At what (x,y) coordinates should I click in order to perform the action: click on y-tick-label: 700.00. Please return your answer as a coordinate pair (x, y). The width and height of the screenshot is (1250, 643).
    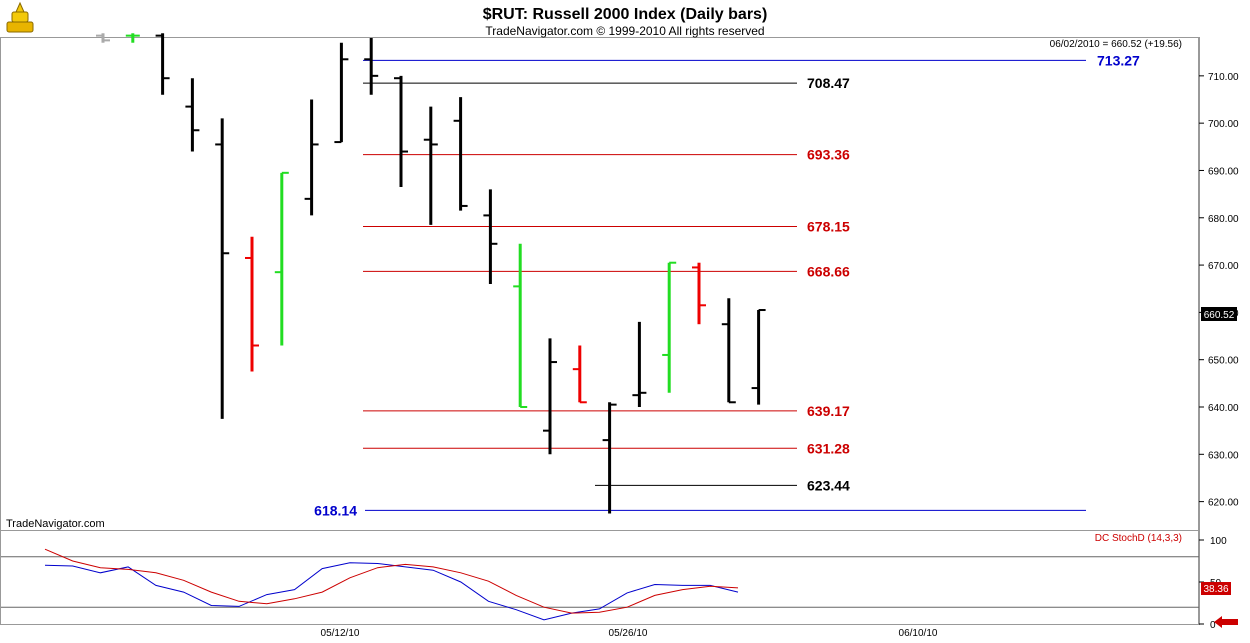
    Looking at the image, I should click on (1223, 124).